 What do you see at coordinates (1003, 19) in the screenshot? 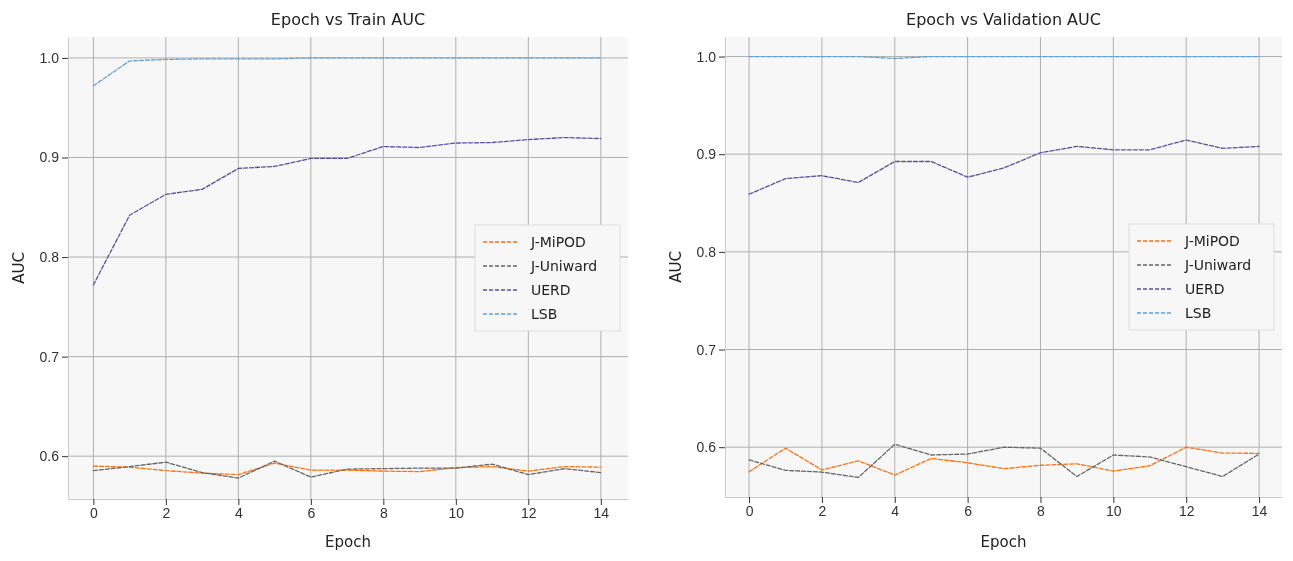
I see `chart-title: Epoch vs Validation AUC` at bounding box center [1003, 19].